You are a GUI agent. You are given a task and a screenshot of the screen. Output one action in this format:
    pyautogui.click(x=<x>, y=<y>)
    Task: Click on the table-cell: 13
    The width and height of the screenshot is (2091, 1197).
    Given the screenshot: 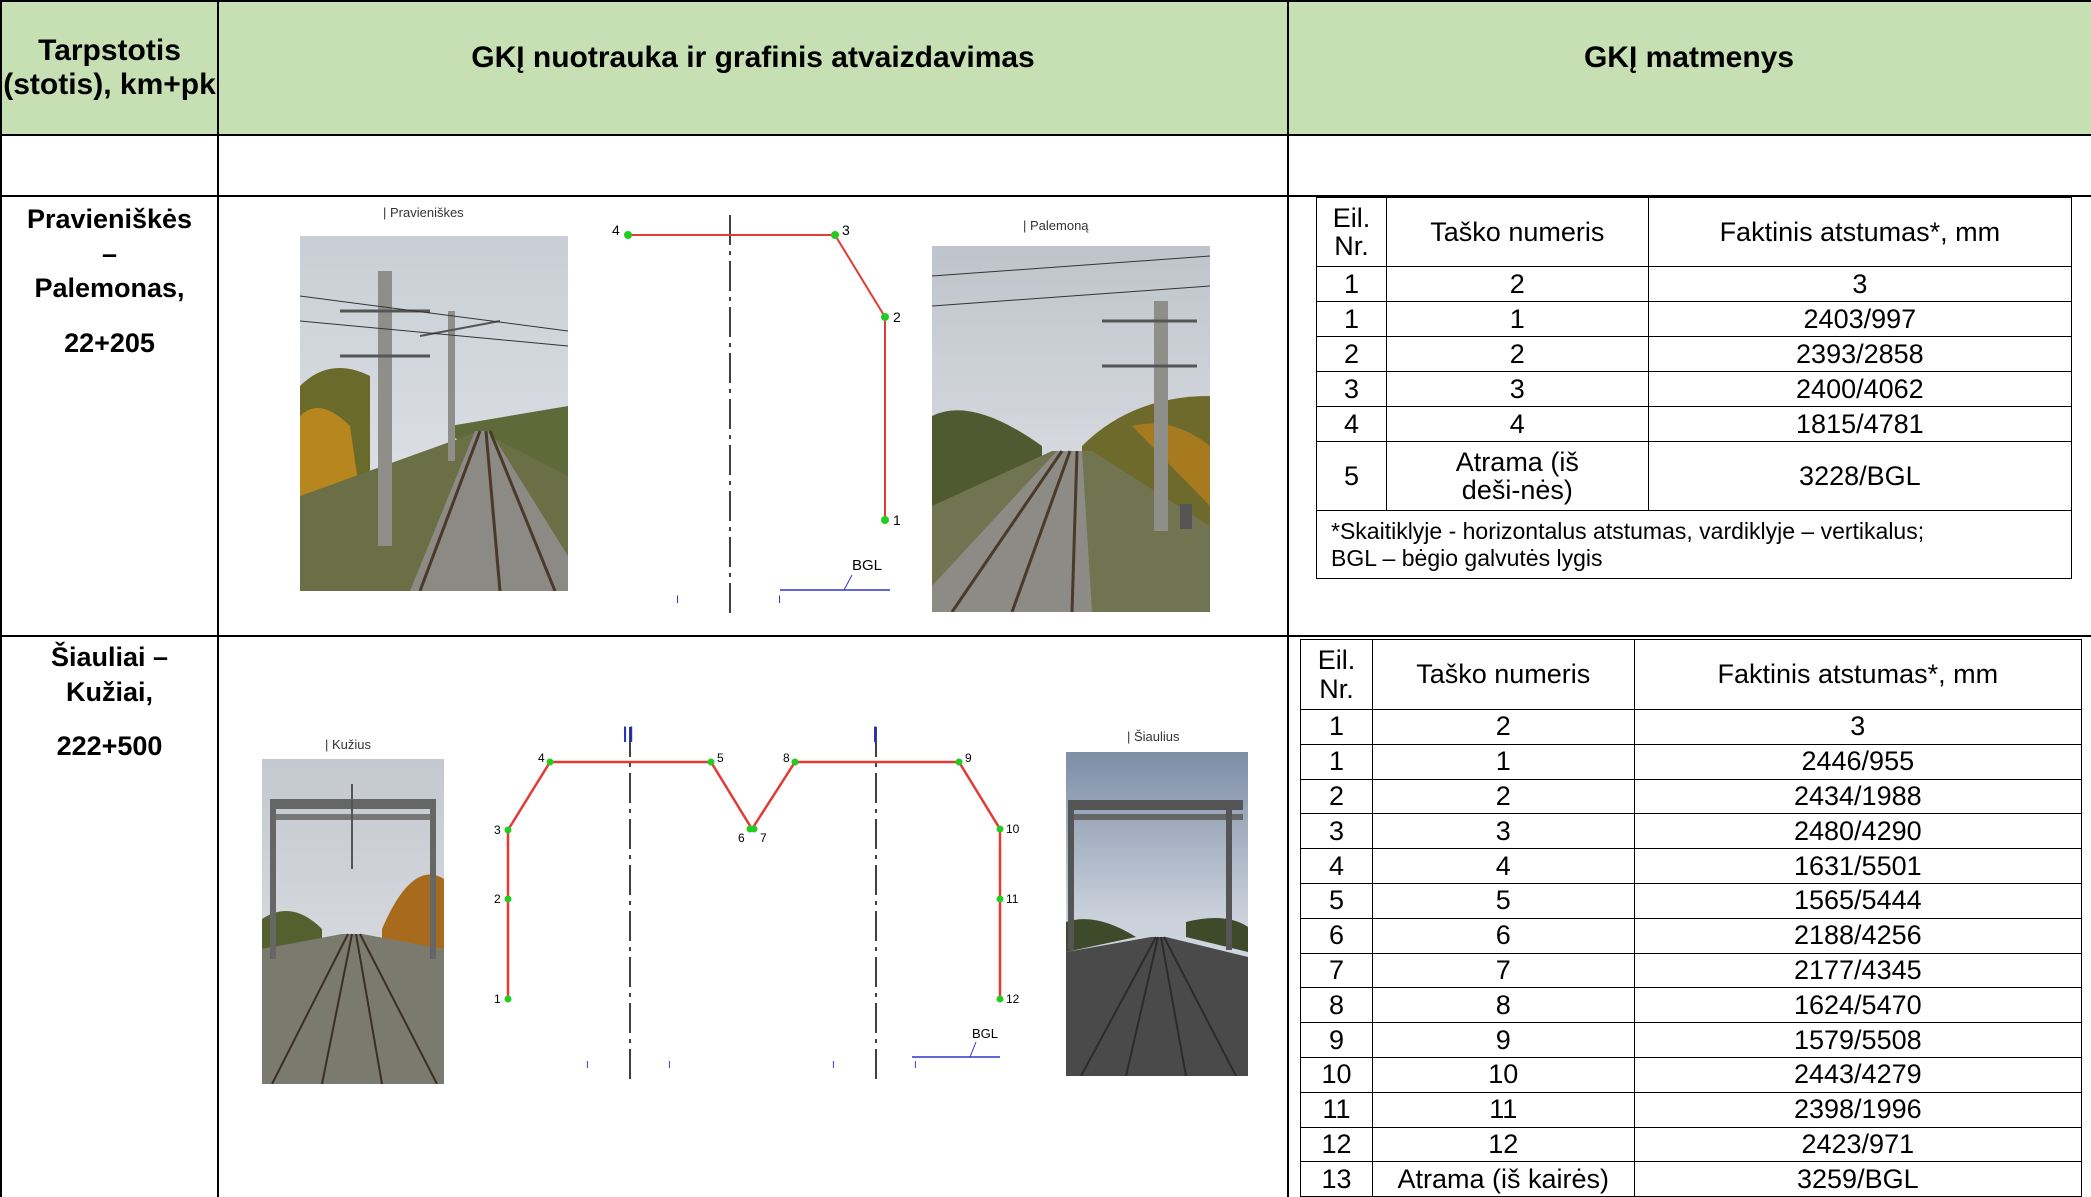 What is the action you would take?
    pyautogui.click(x=1336, y=1179)
    